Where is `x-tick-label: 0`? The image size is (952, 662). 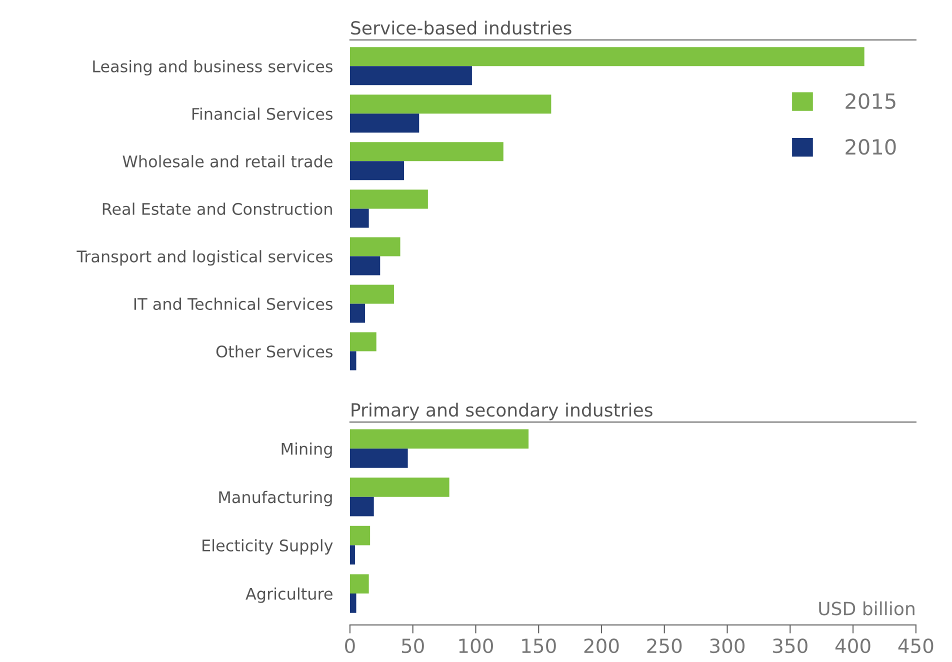
x-tick-label: 0 is located at coordinates (350, 646).